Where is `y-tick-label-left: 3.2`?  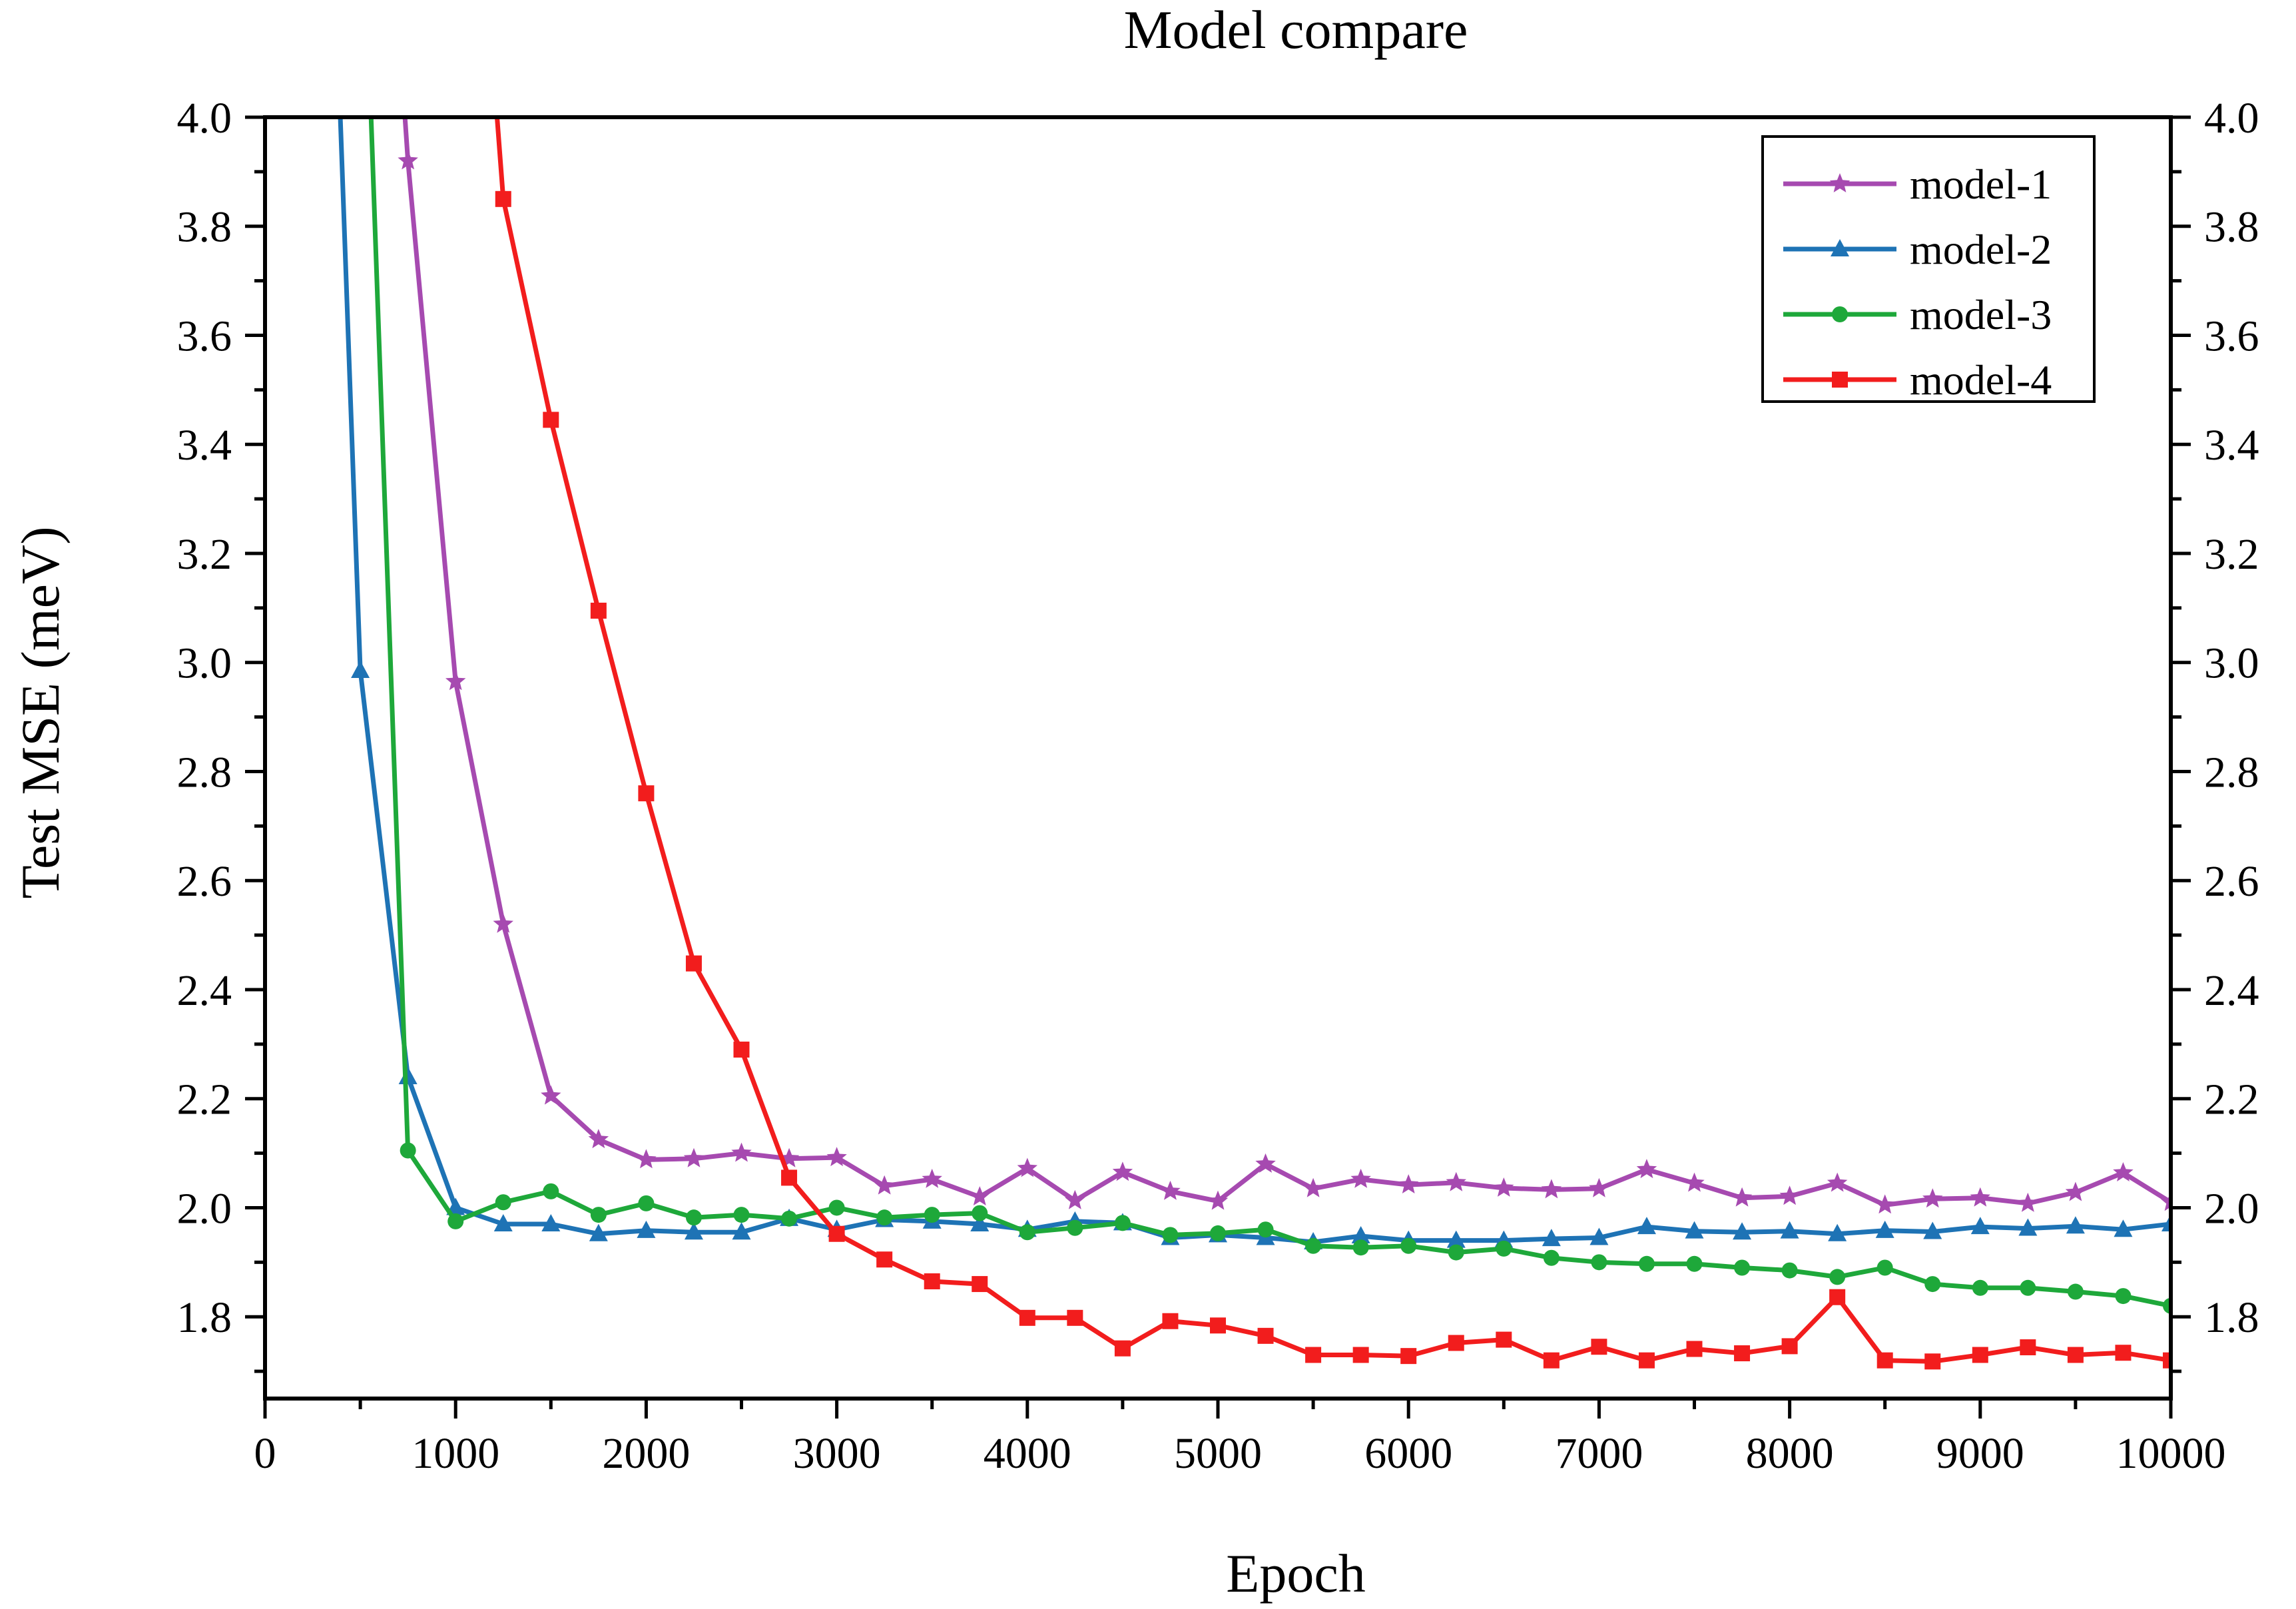 y-tick-label-left: 3.2 is located at coordinates (204, 554).